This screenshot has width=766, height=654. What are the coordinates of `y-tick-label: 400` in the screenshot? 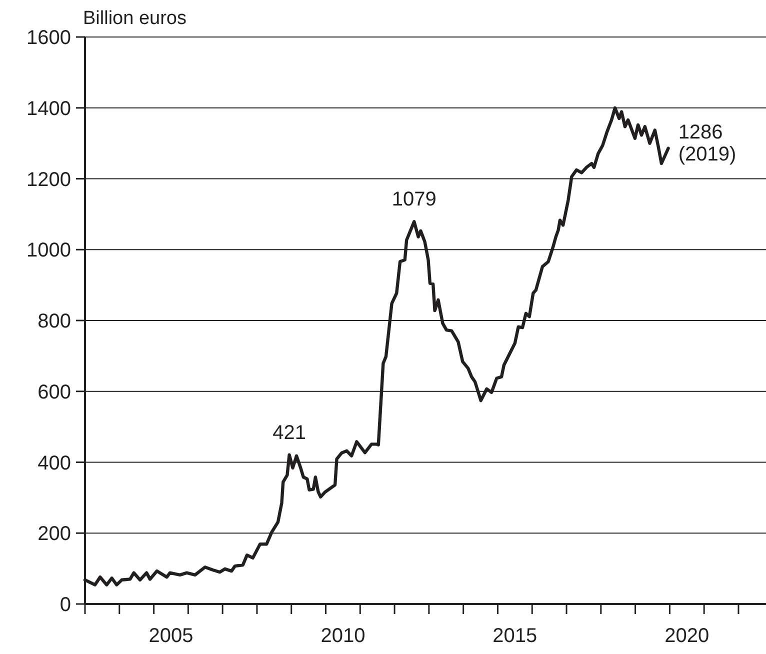 It's located at (54, 463).